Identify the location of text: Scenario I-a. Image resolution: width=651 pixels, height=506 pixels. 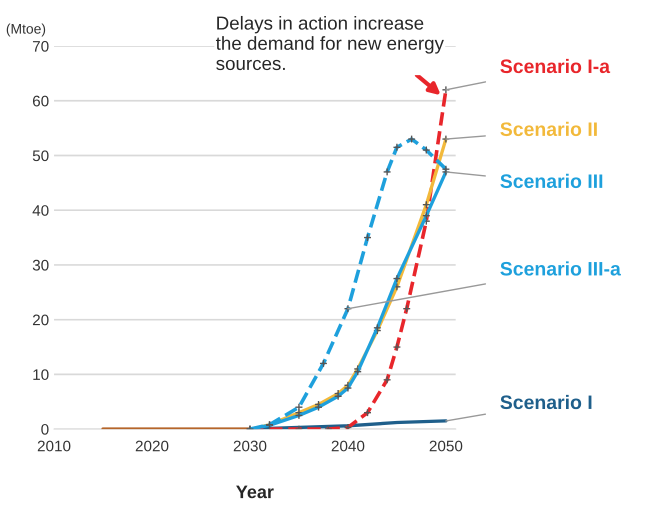
(555, 66).